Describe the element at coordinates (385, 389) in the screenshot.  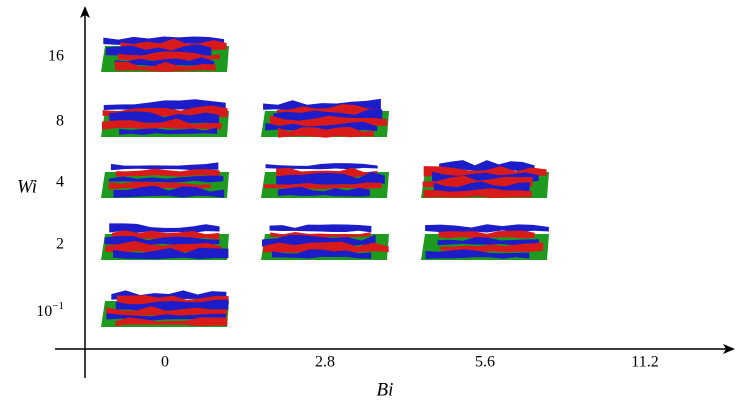
I see `x-axis-label: Bi` at that location.